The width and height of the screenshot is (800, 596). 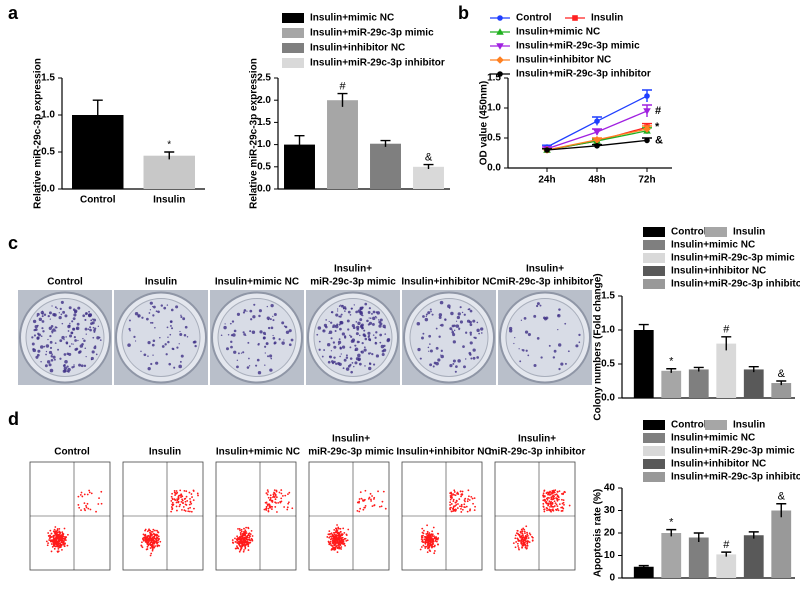 I want to click on bar, so click(x=671, y=555).